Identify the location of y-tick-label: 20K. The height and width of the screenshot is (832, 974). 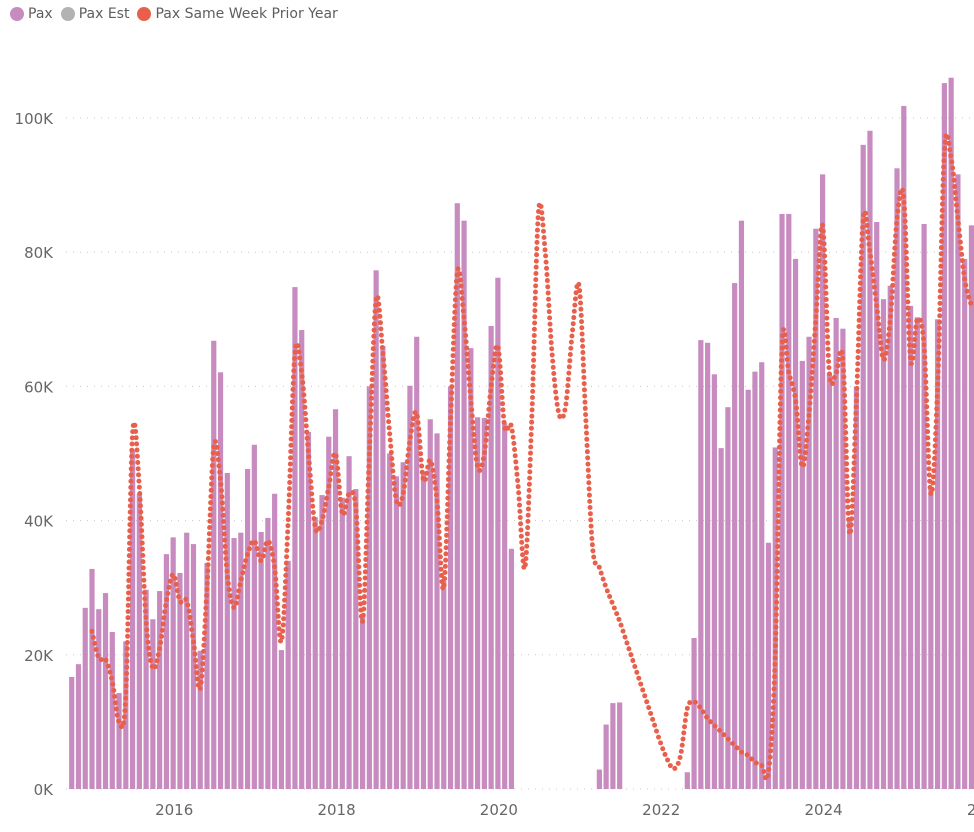
(39, 656).